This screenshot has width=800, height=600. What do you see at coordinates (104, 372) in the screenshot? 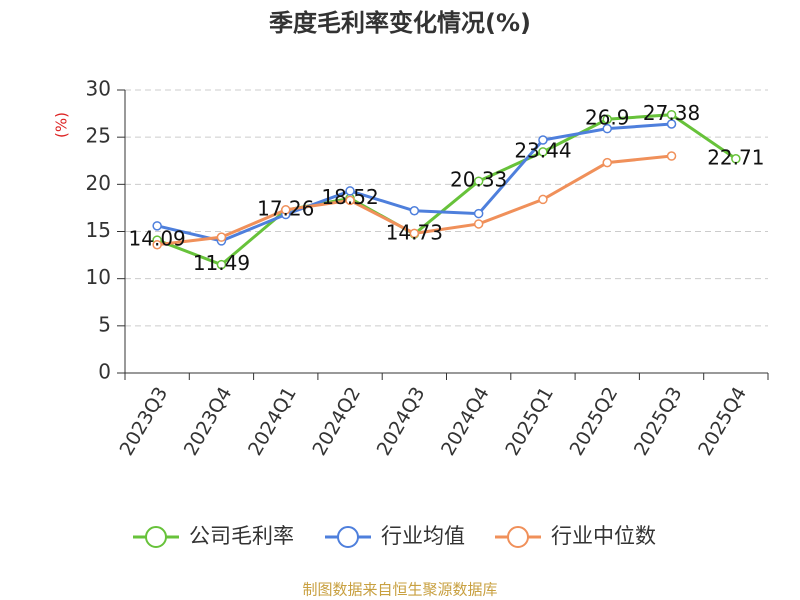
I see `y-tick-label: 0` at bounding box center [104, 372].